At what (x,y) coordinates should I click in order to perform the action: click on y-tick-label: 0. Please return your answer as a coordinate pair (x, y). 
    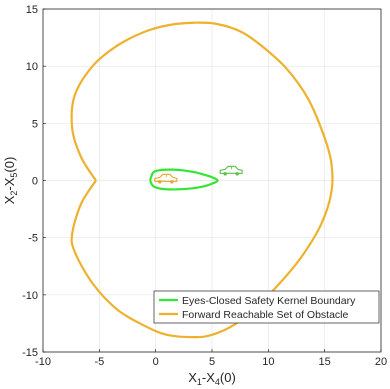
    Looking at the image, I should click on (35, 182).